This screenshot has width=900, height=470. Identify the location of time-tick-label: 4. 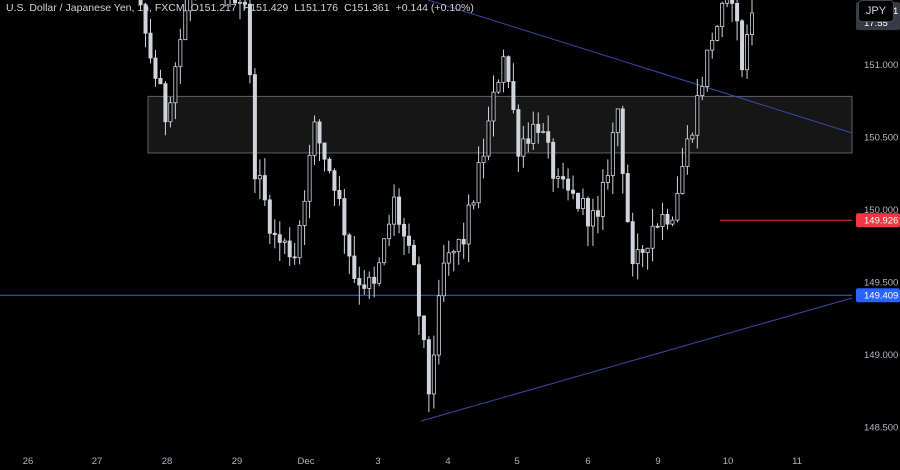
(447, 461).